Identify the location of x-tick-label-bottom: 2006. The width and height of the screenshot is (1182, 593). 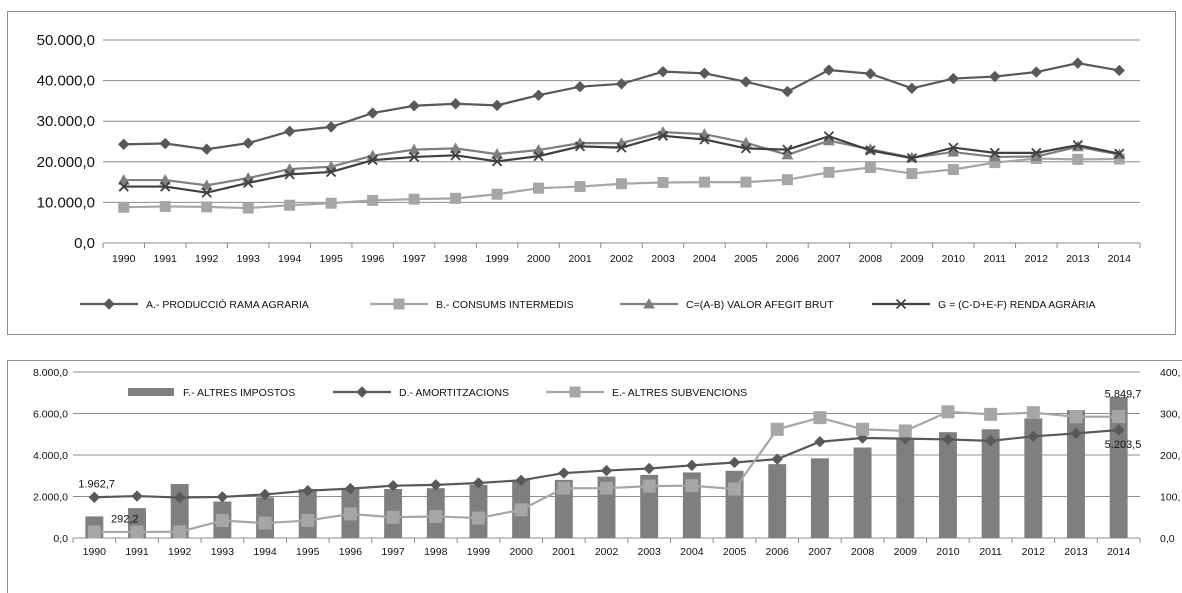
(778, 552).